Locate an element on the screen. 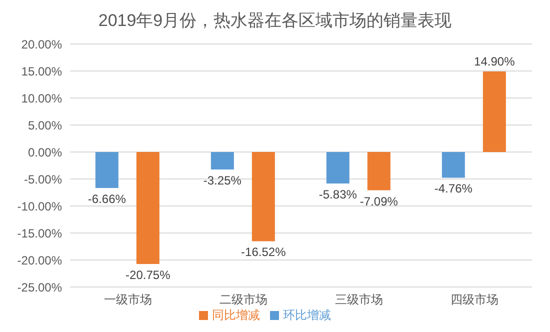 The height and width of the screenshot is (332, 550). data-label: 14.90% is located at coordinates (495, 61).